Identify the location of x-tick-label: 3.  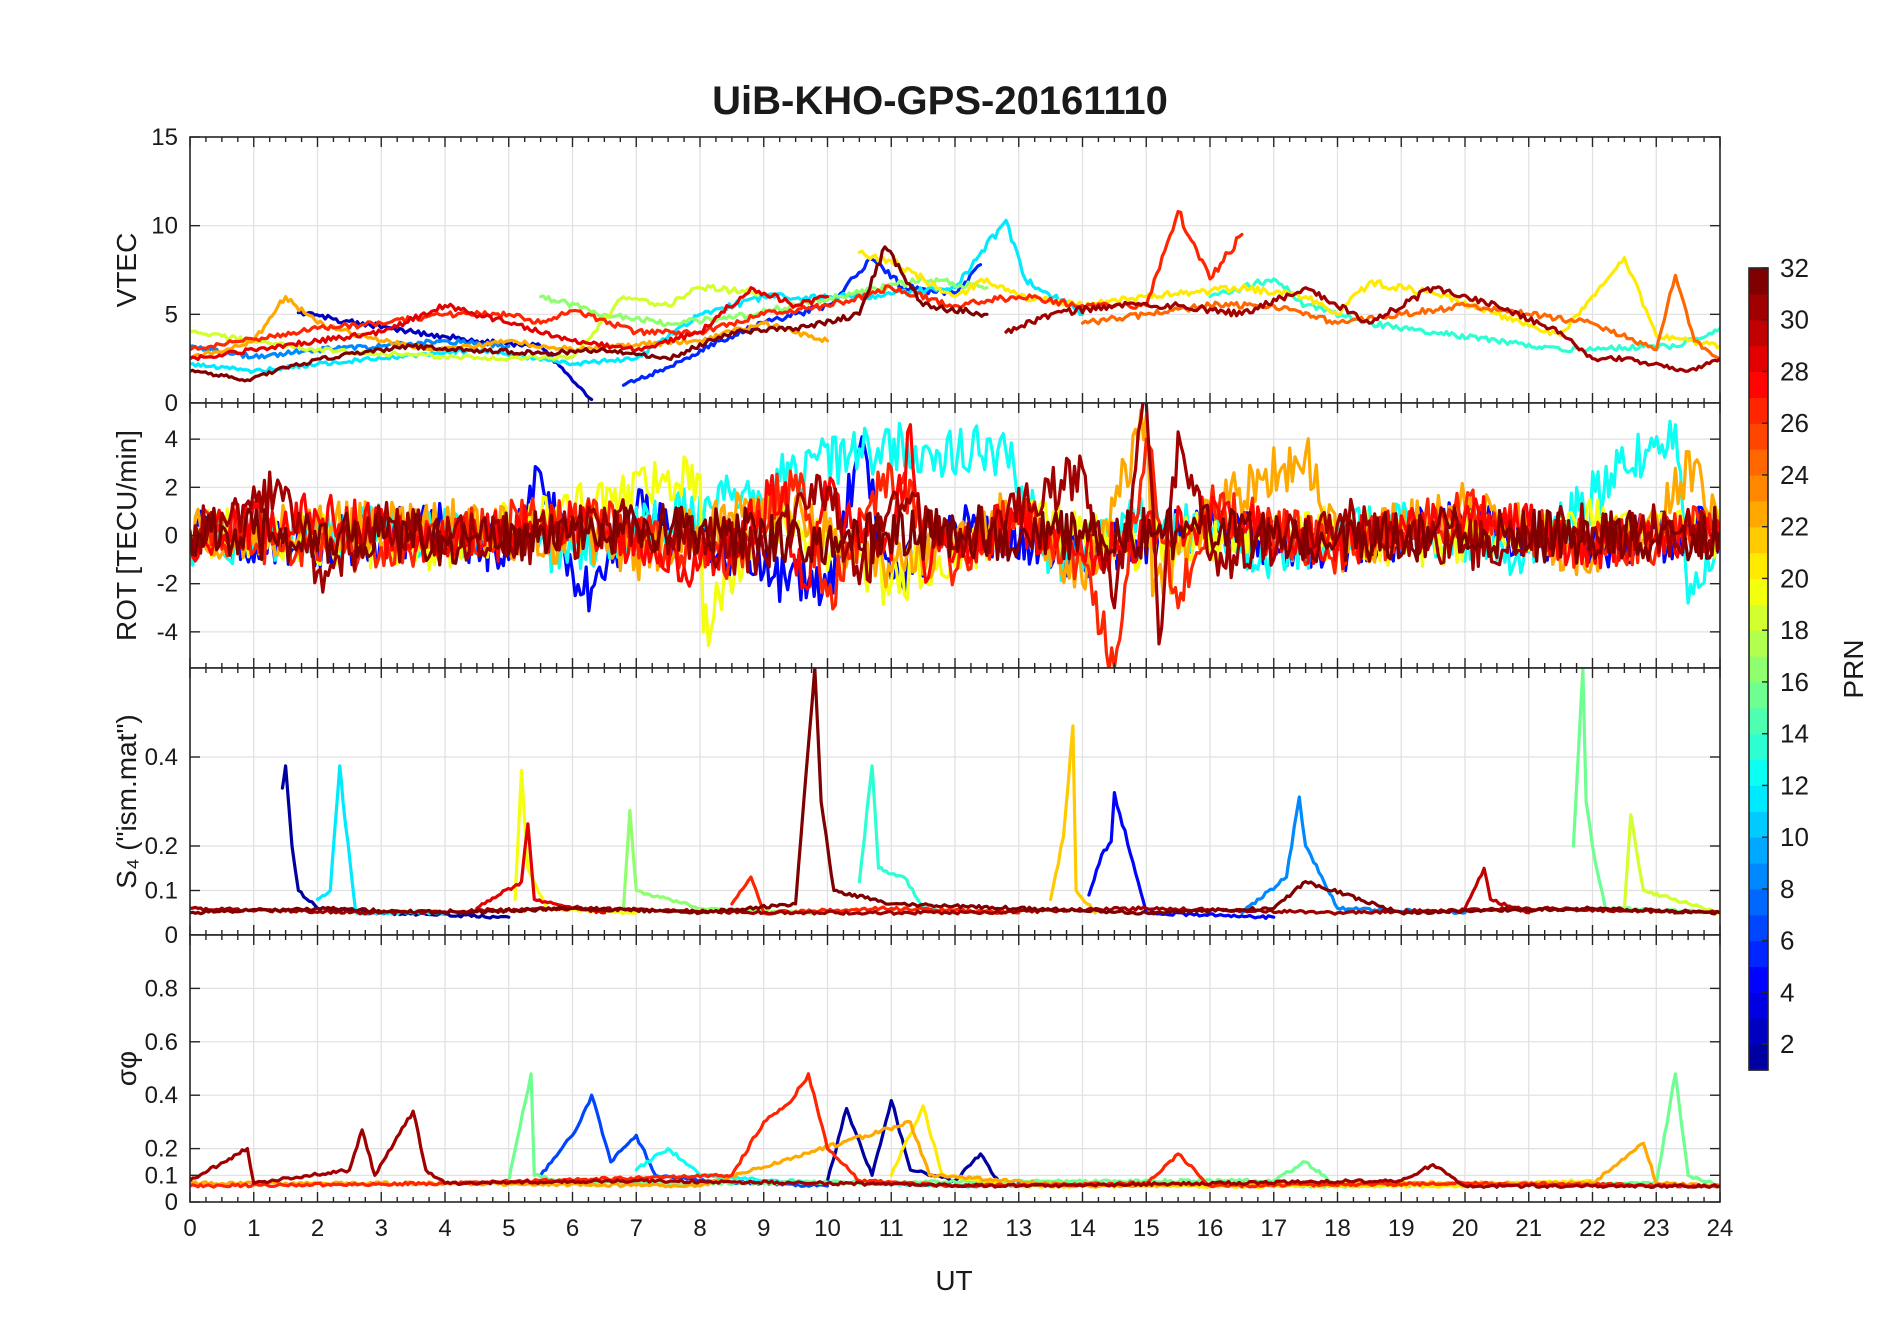
(381, 1228).